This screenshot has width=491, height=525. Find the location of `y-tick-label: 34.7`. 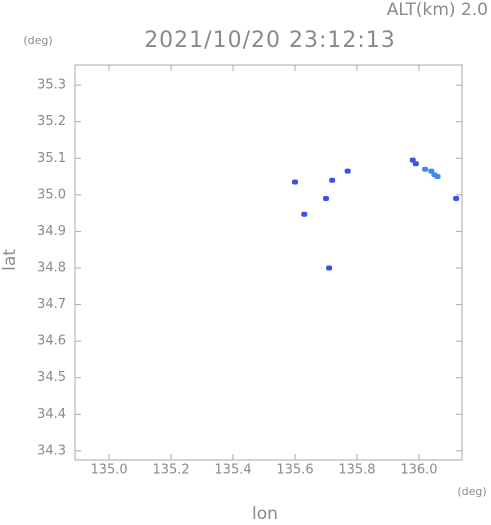

y-tick-label: 34.7 is located at coordinates (51, 304).